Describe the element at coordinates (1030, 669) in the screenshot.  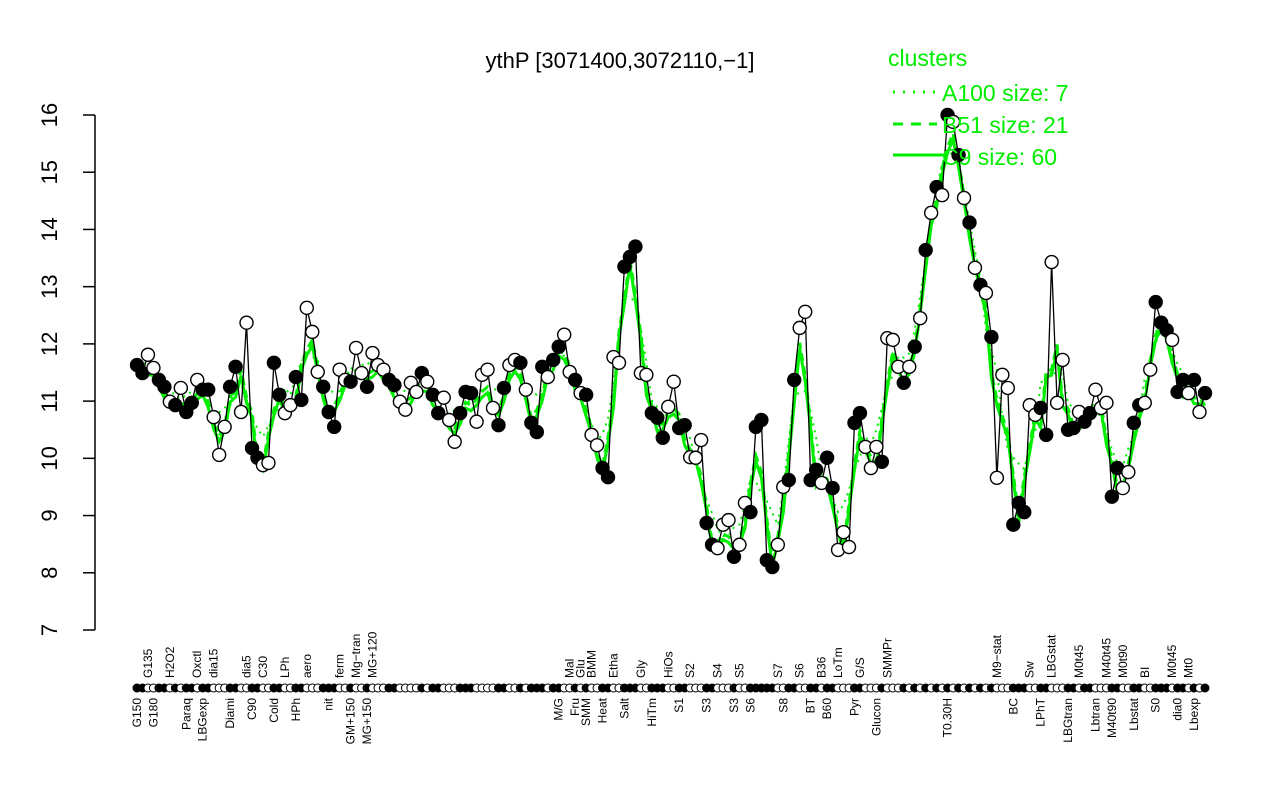
I see `x-tick-label: Sw` at that location.